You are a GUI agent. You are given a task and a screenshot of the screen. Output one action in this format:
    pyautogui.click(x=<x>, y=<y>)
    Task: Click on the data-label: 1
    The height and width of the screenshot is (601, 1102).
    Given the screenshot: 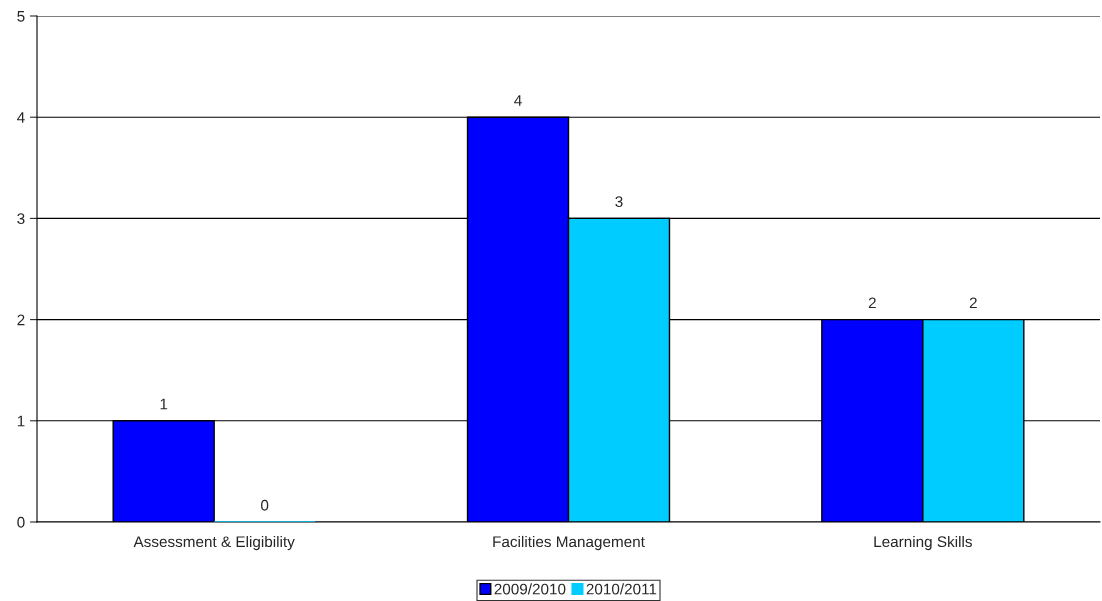 What is the action you would take?
    pyautogui.click(x=164, y=404)
    